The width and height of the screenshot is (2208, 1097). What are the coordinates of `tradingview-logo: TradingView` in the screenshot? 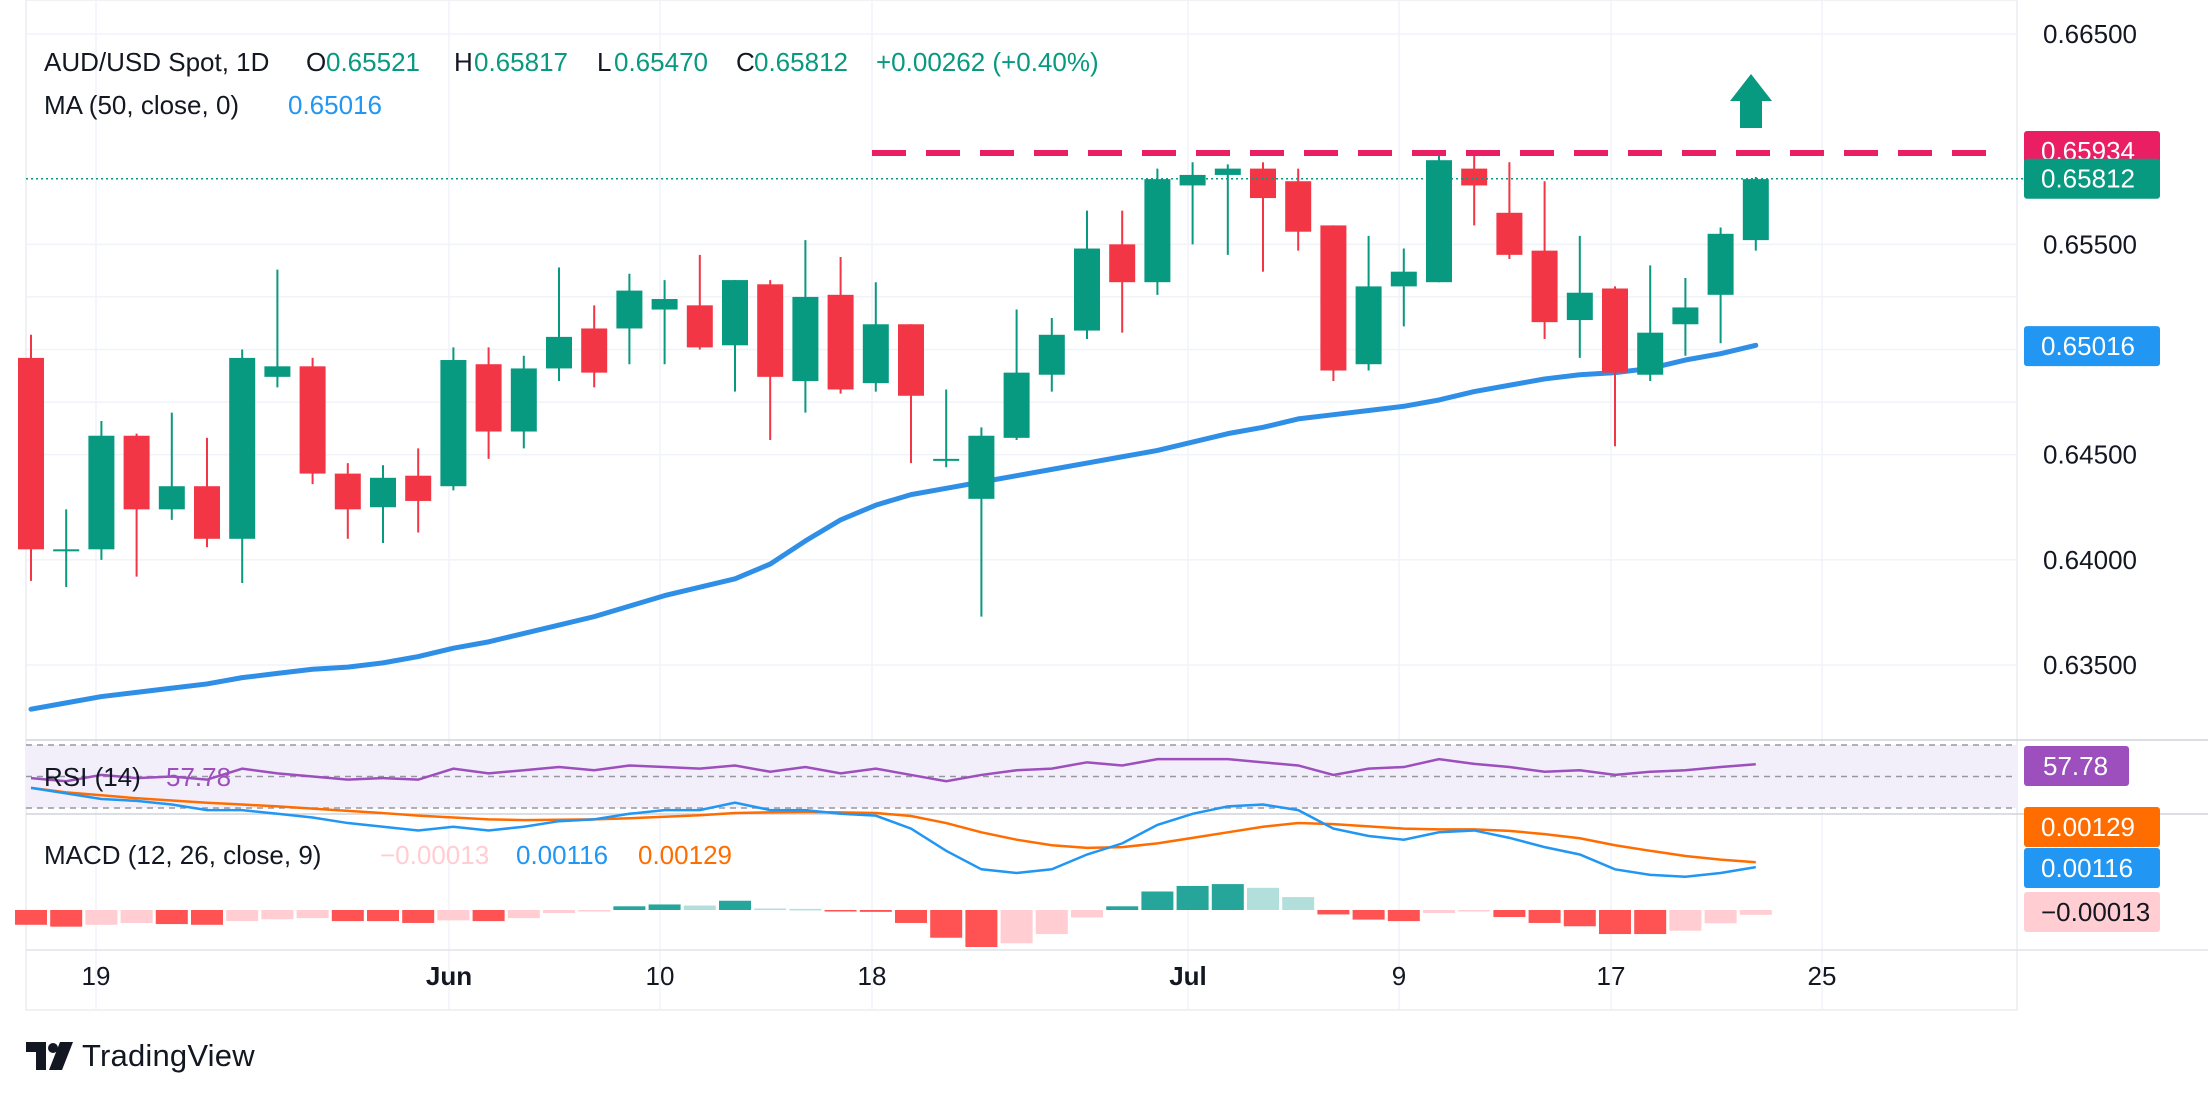 It's located at (140, 1056).